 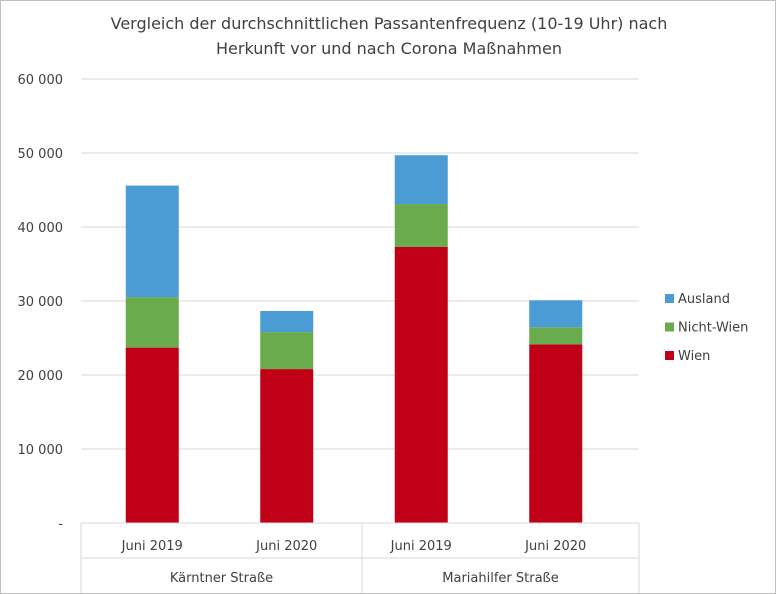 What do you see at coordinates (221, 578) in the screenshot?
I see `group-label: Kärntner Straße` at bounding box center [221, 578].